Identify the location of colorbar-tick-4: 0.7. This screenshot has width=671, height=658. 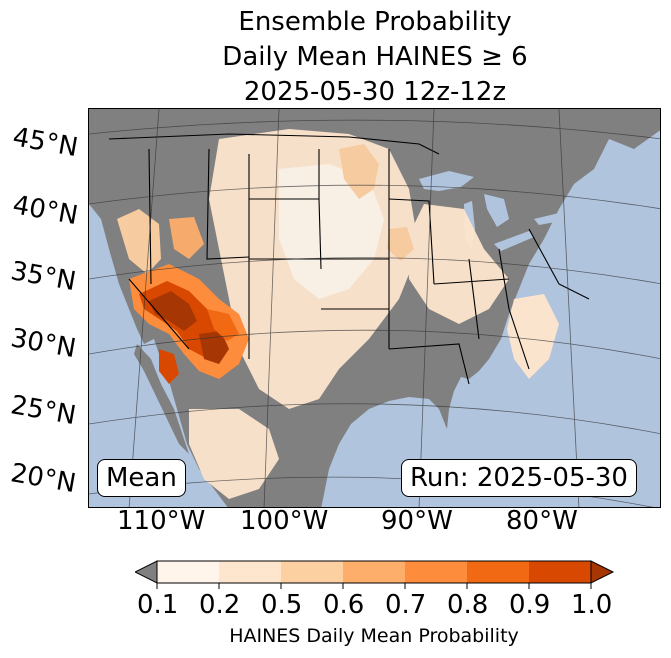
(406, 605).